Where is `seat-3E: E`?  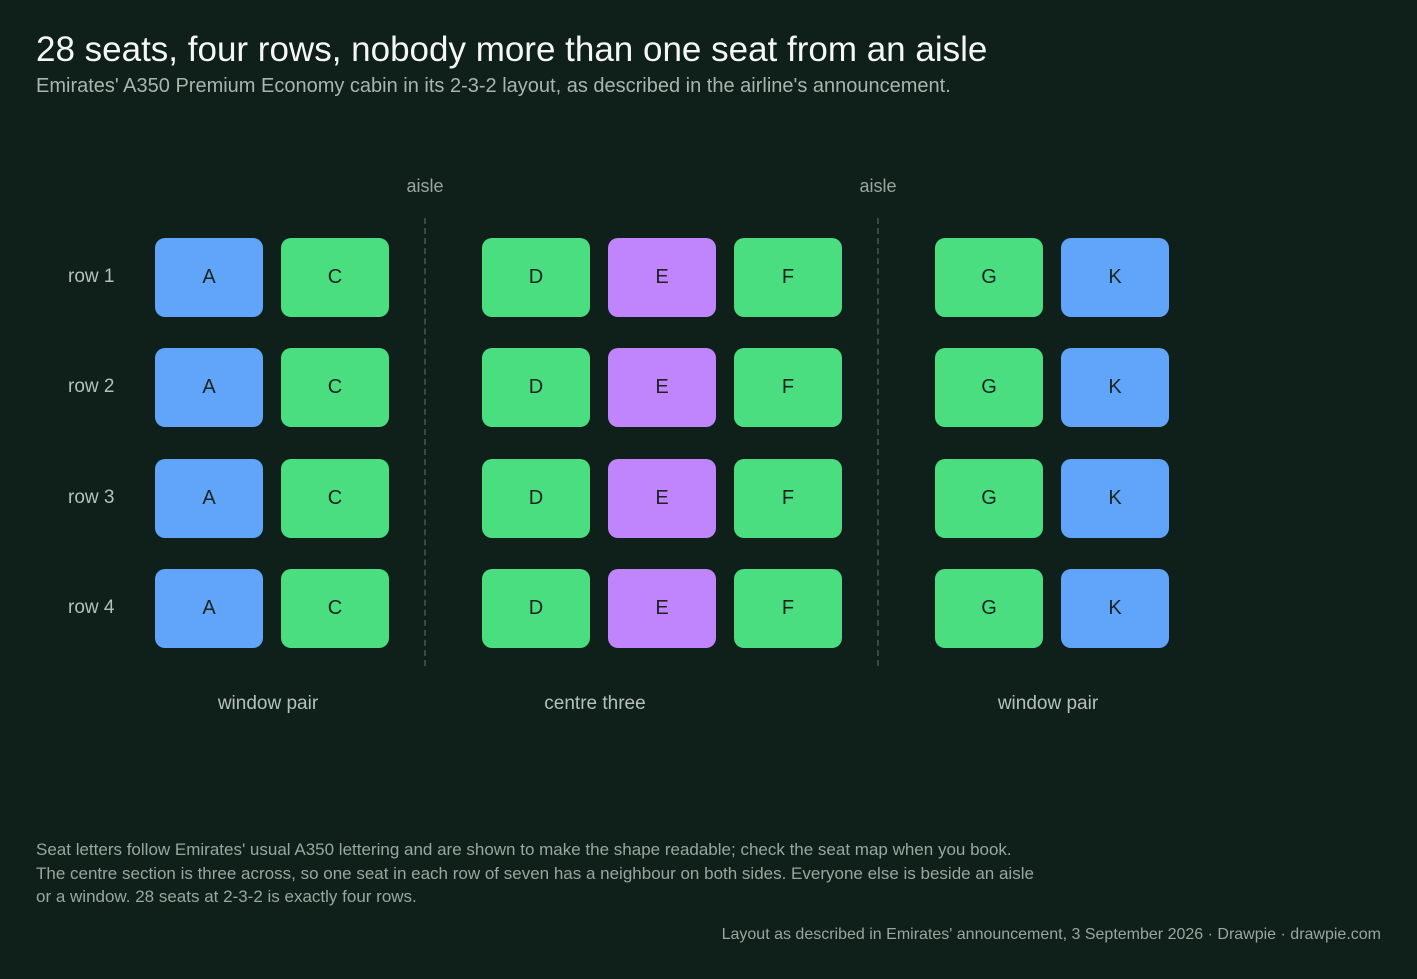 seat-3E: E is located at coordinates (662, 498).